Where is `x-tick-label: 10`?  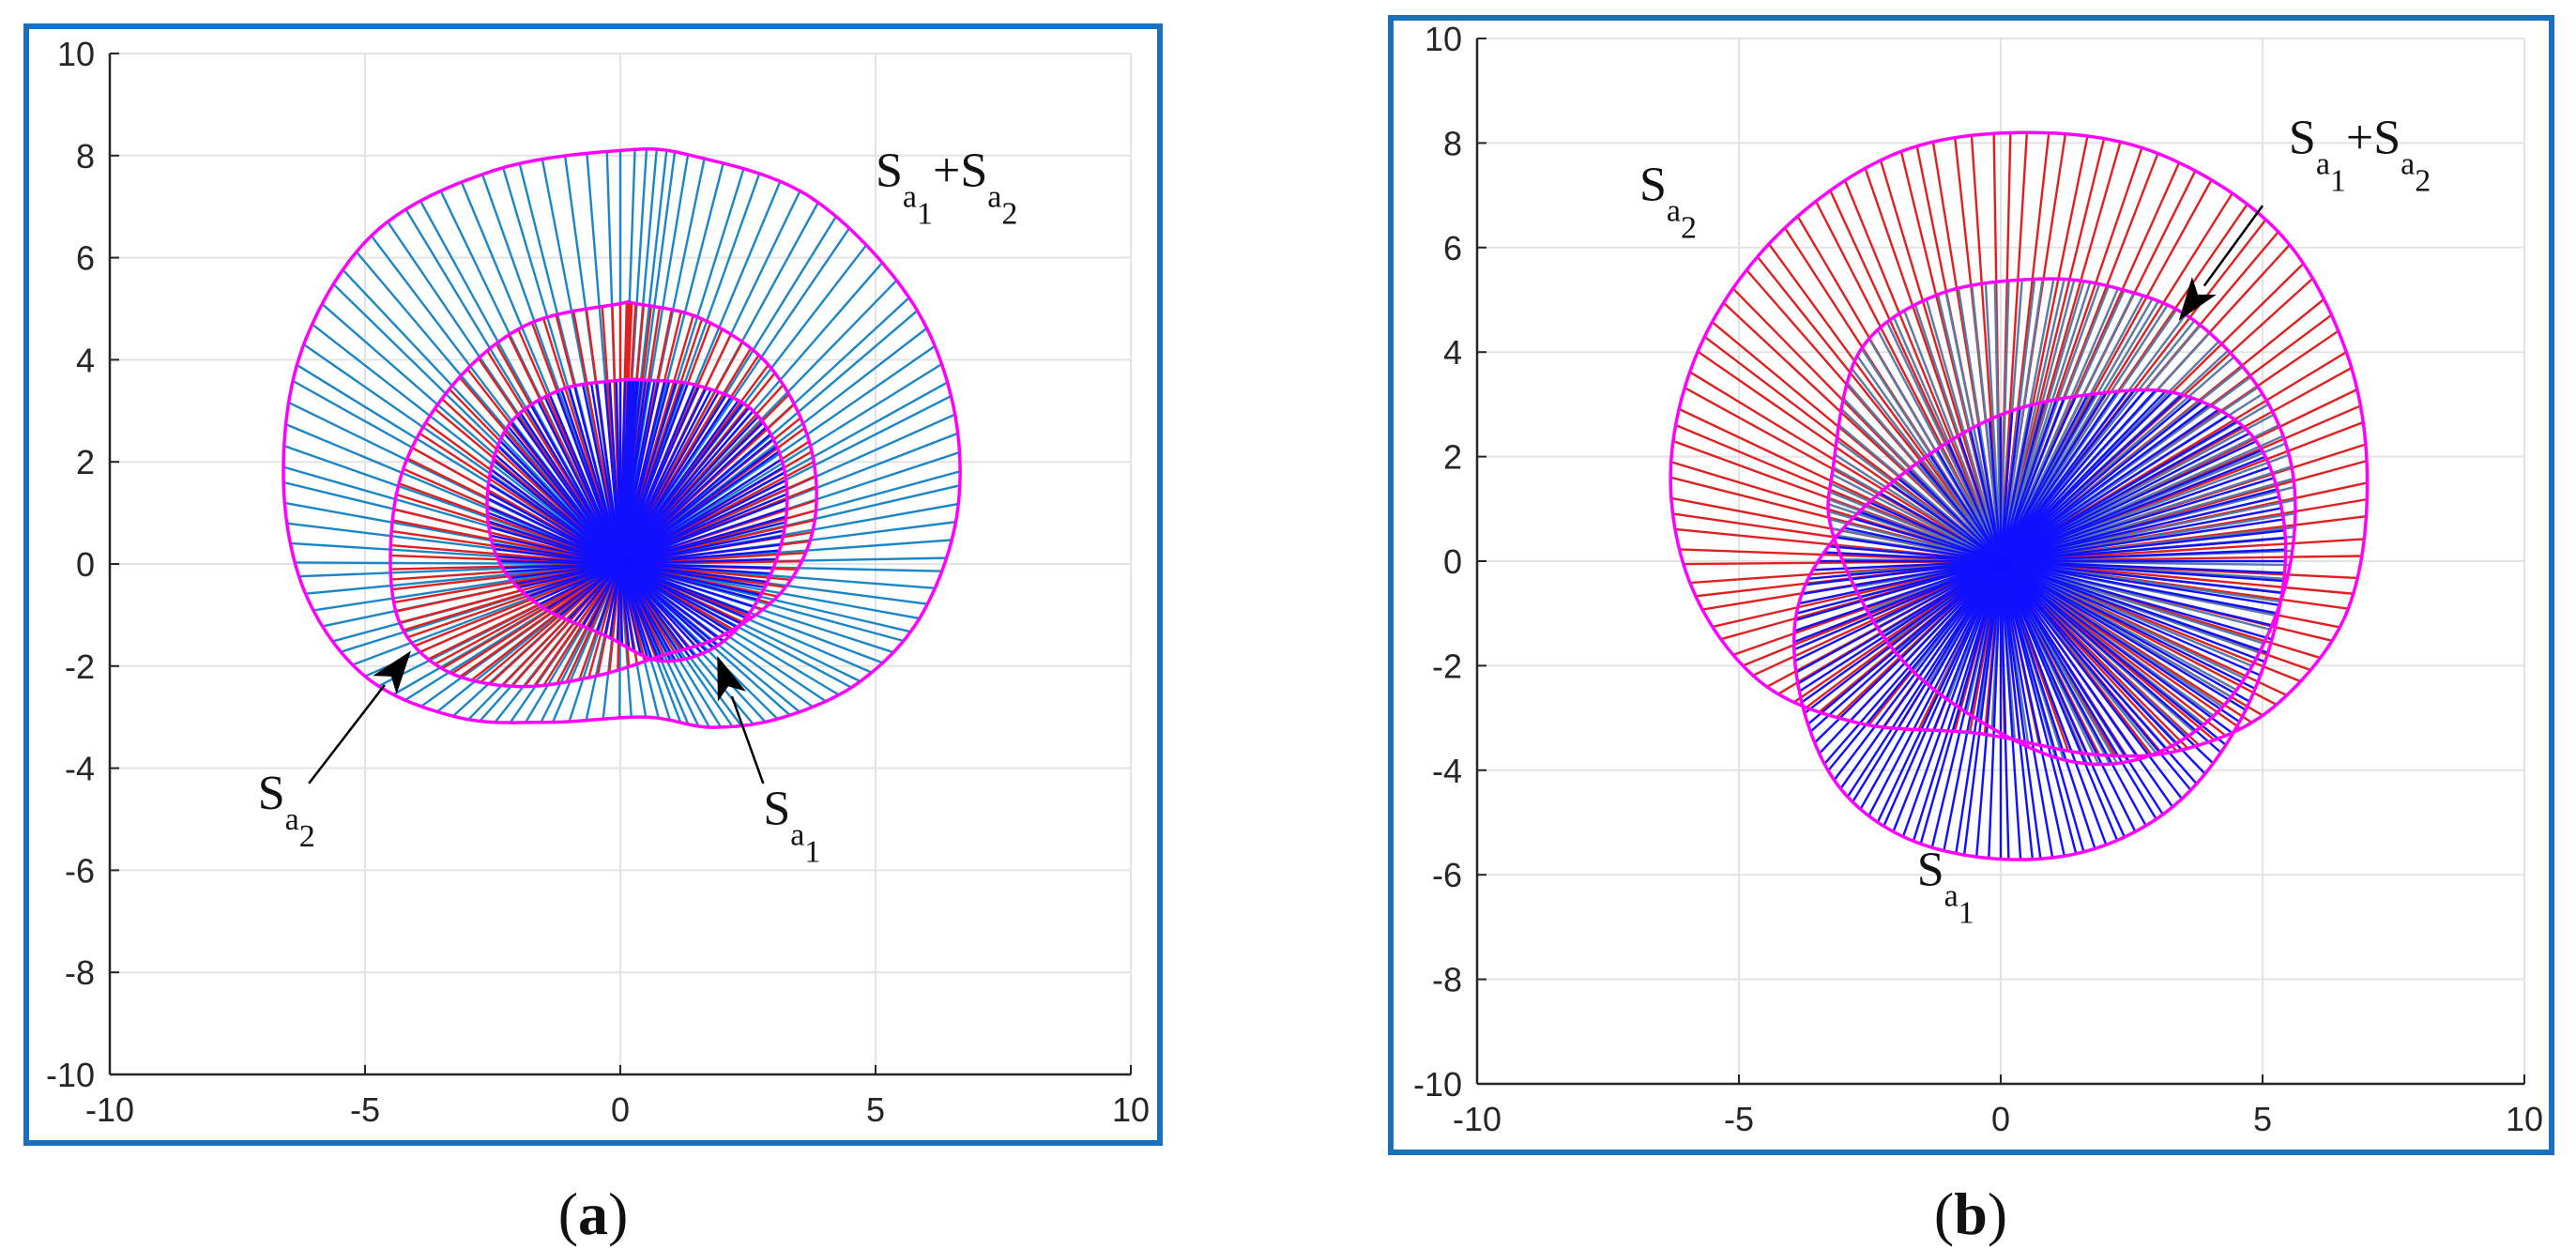 x-tick-label: 10 is located at coordinates (2524, 1119).